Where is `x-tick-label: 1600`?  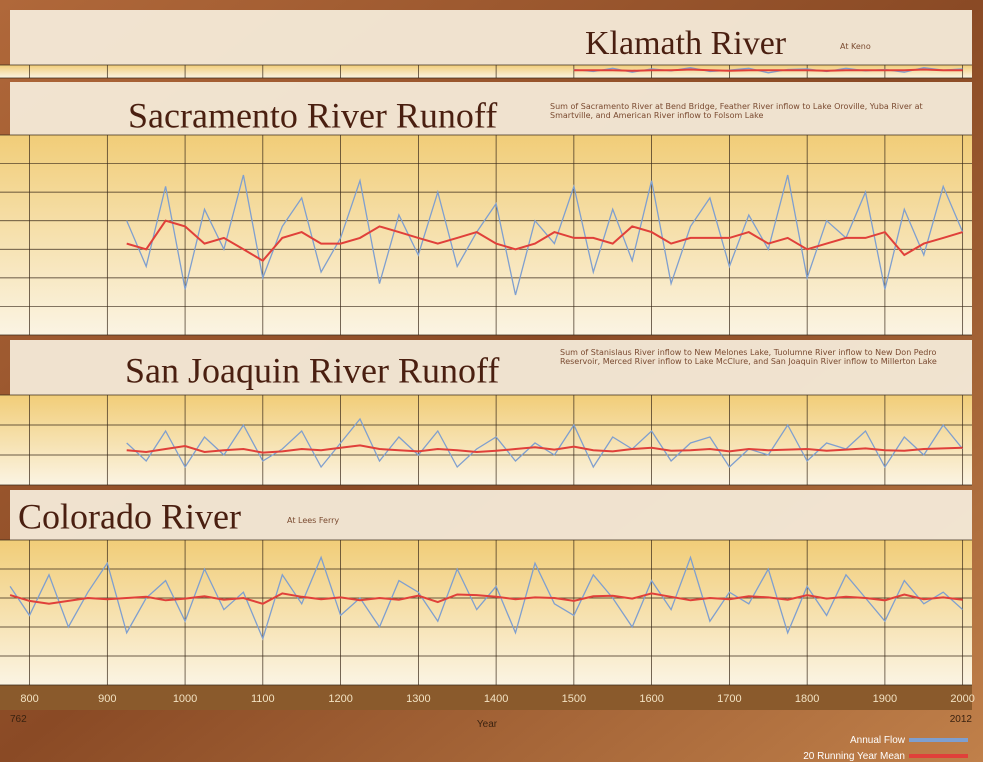
x-tick-label: 1600 is located at coordinates (651, 699).